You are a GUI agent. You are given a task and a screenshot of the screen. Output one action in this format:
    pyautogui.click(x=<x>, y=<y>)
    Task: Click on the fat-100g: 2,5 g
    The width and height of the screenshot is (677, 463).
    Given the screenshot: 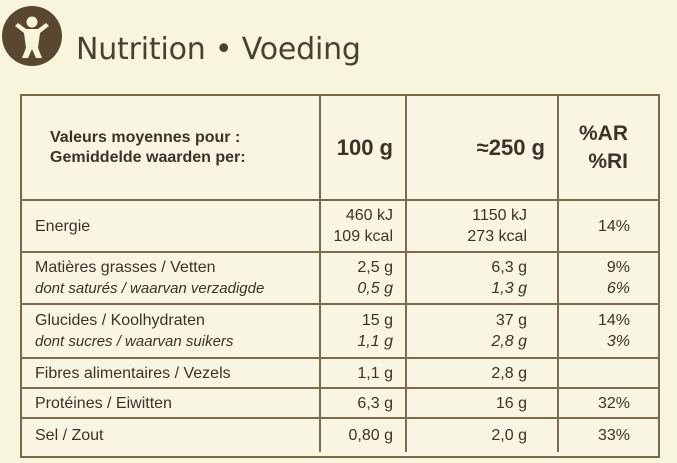 What is the action you would take?
    pyautogui.click(x=375, y=267)
    